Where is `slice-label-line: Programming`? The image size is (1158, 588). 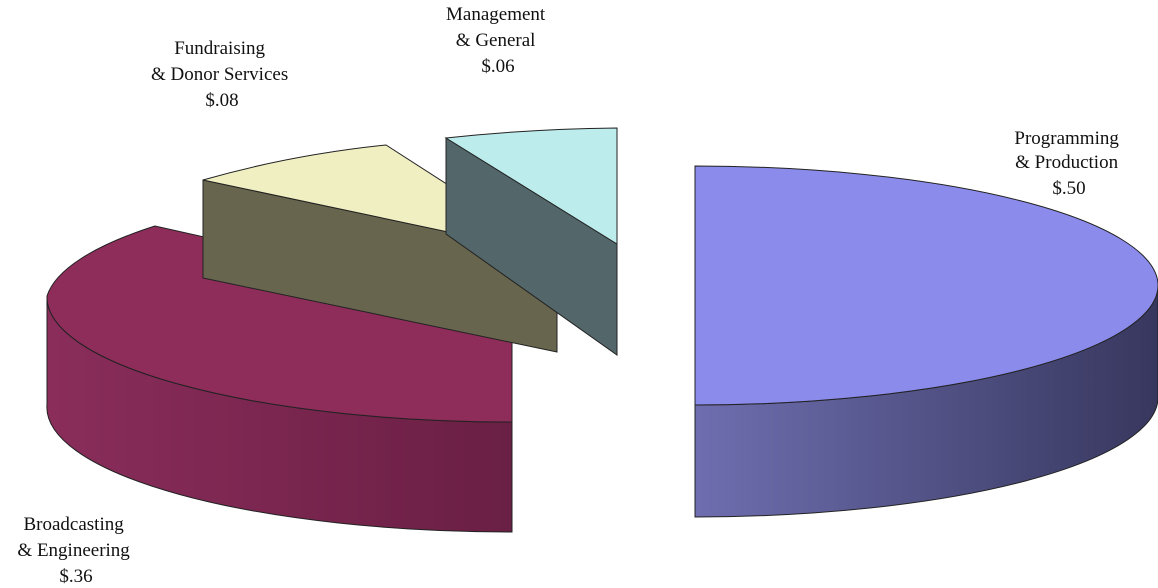 slice-label-line: Programming is located at coordinates (1066, 138).